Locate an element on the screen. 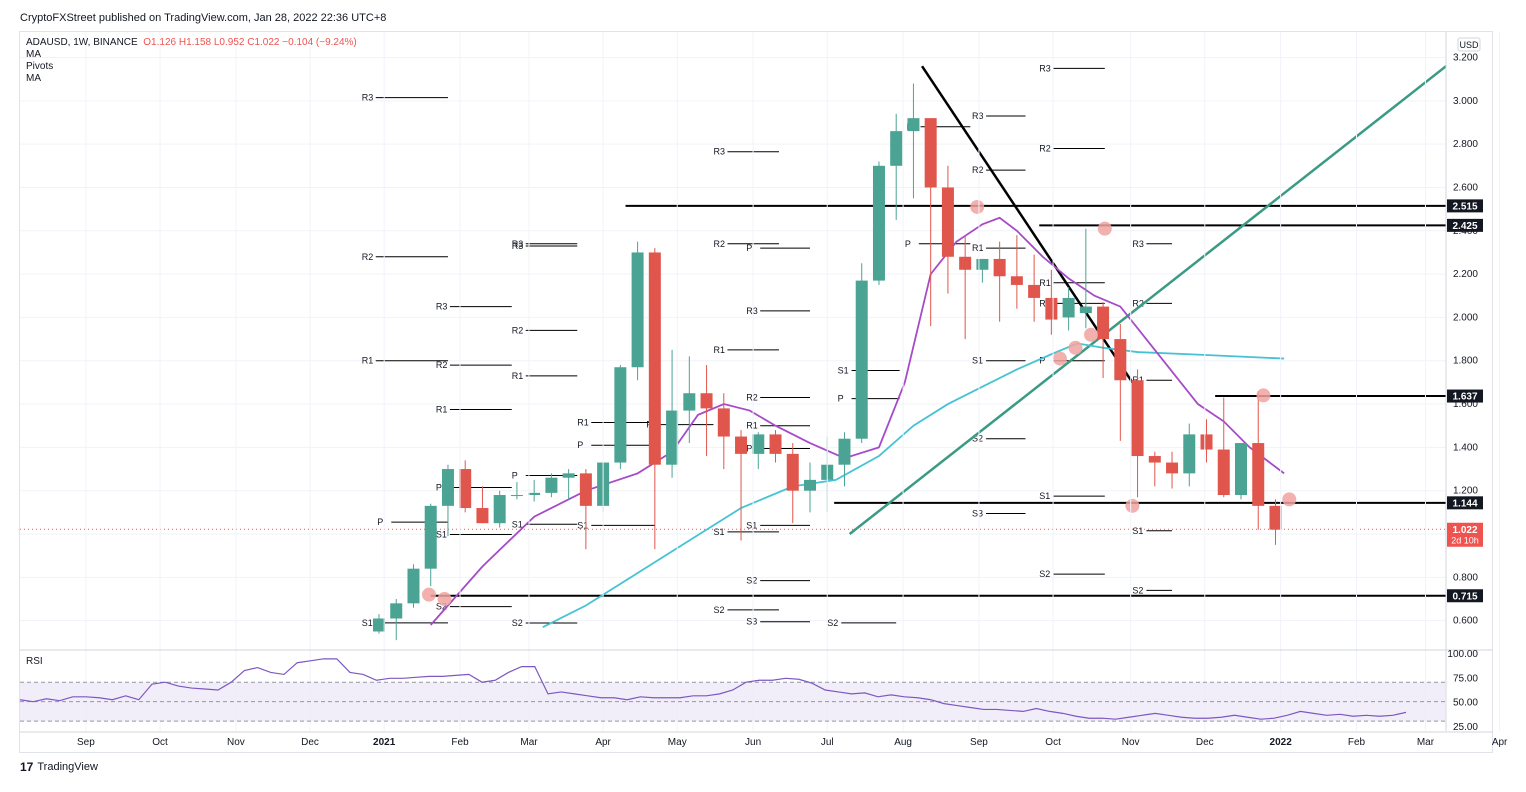 The image size is (1526, 792). indicator-ma-1: MA is located at coordinates (33, 54).